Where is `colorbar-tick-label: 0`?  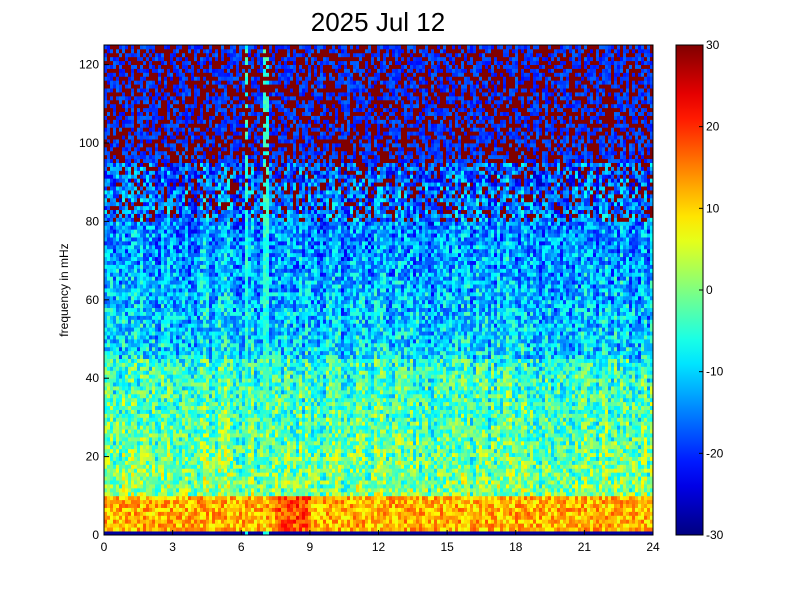 colorbar-tick-label: 0 is located at coordinates (709, 290).